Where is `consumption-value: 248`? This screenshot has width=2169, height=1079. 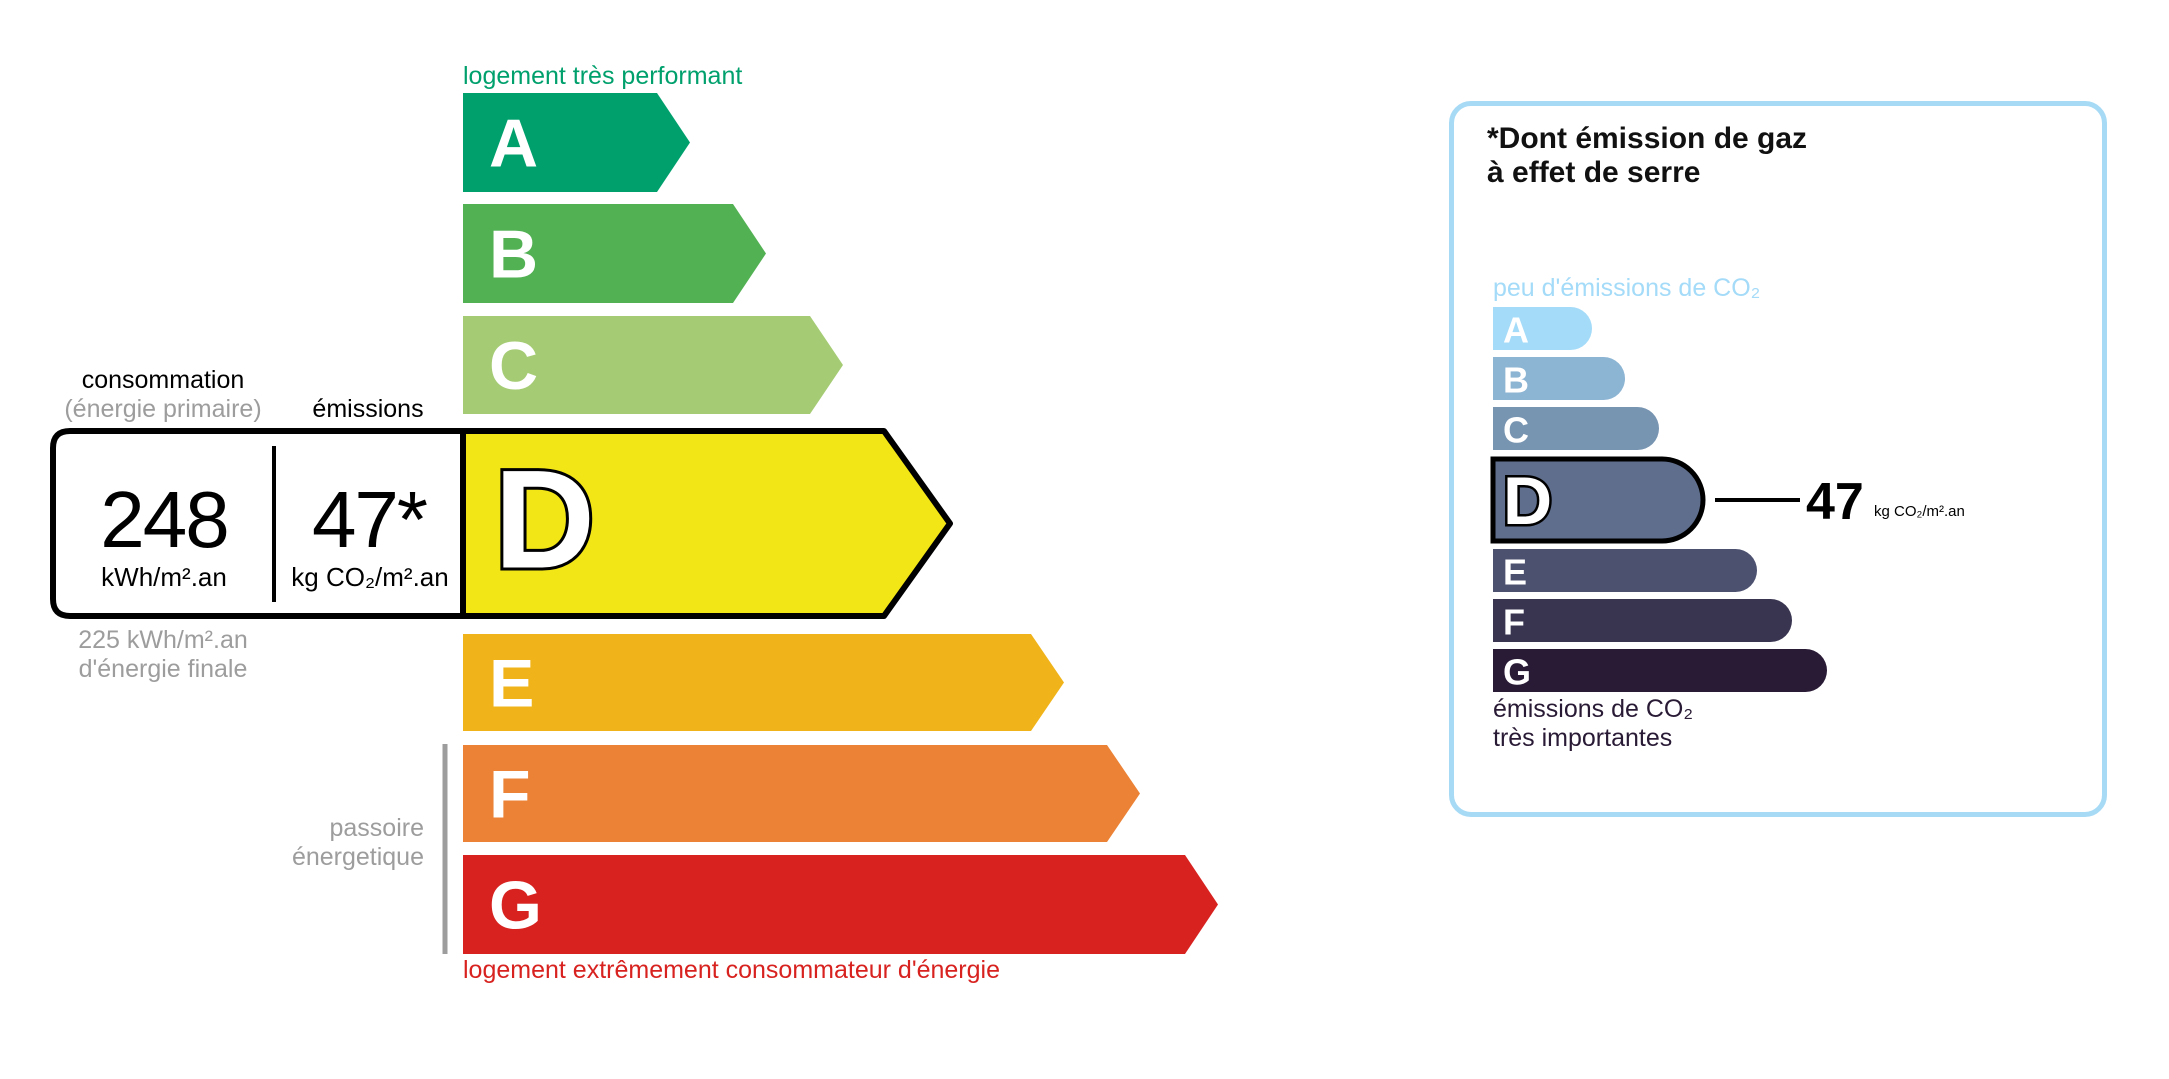
consumption-value: 248 is located at coordinates (164, 519).